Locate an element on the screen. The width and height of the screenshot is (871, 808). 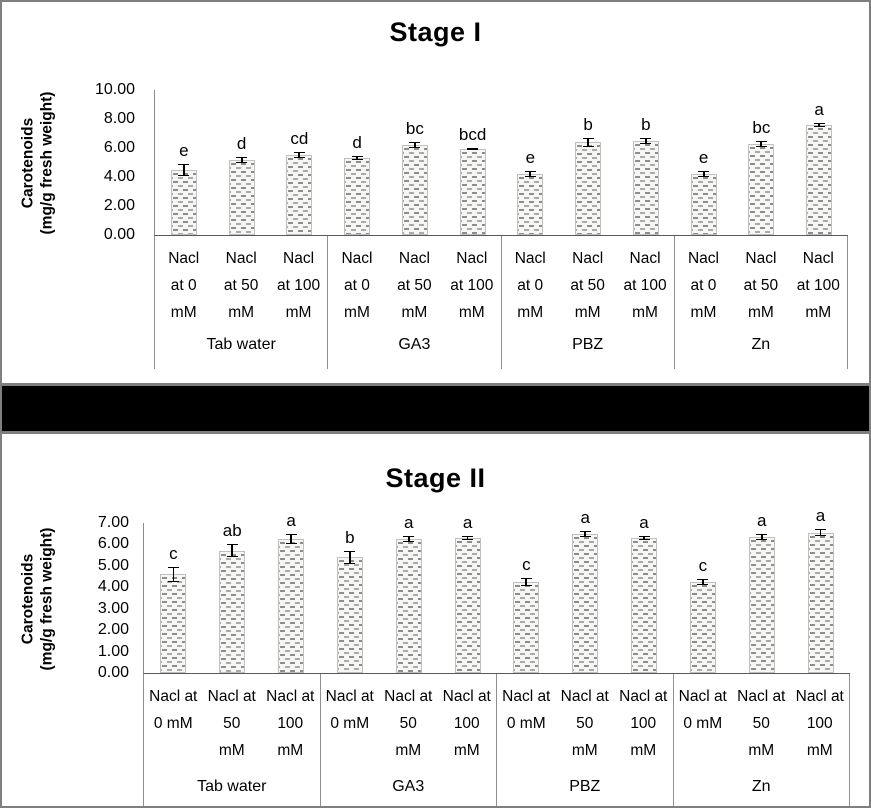
bar-cell: cd is located at coordinates (300, 162).